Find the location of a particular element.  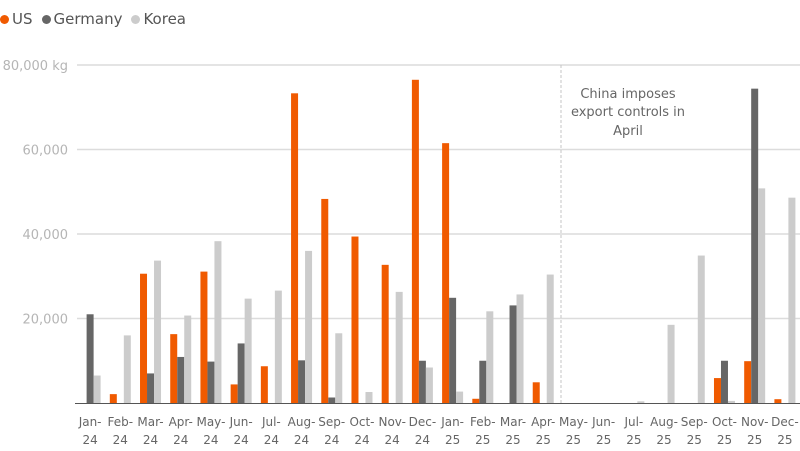

x-tick-label-month: Jan- is located at coordinates (90, 422).